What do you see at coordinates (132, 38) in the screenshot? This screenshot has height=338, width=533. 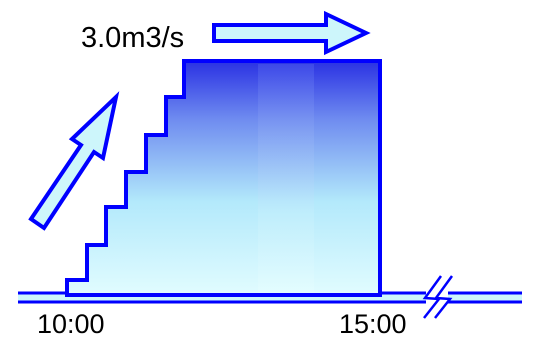 I see `flow-rate-label: 3.0m3/s` at bounding box center [132, 38].